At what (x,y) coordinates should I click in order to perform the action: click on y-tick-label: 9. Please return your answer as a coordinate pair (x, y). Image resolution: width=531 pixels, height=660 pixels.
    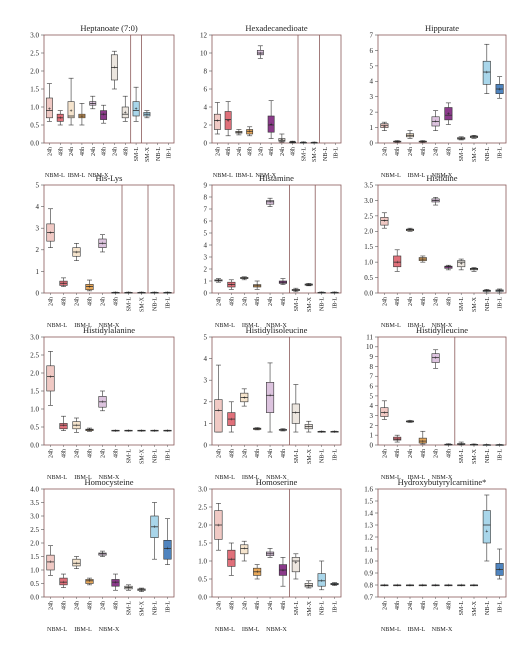
    Looking at the image, I should click on (206, 185).